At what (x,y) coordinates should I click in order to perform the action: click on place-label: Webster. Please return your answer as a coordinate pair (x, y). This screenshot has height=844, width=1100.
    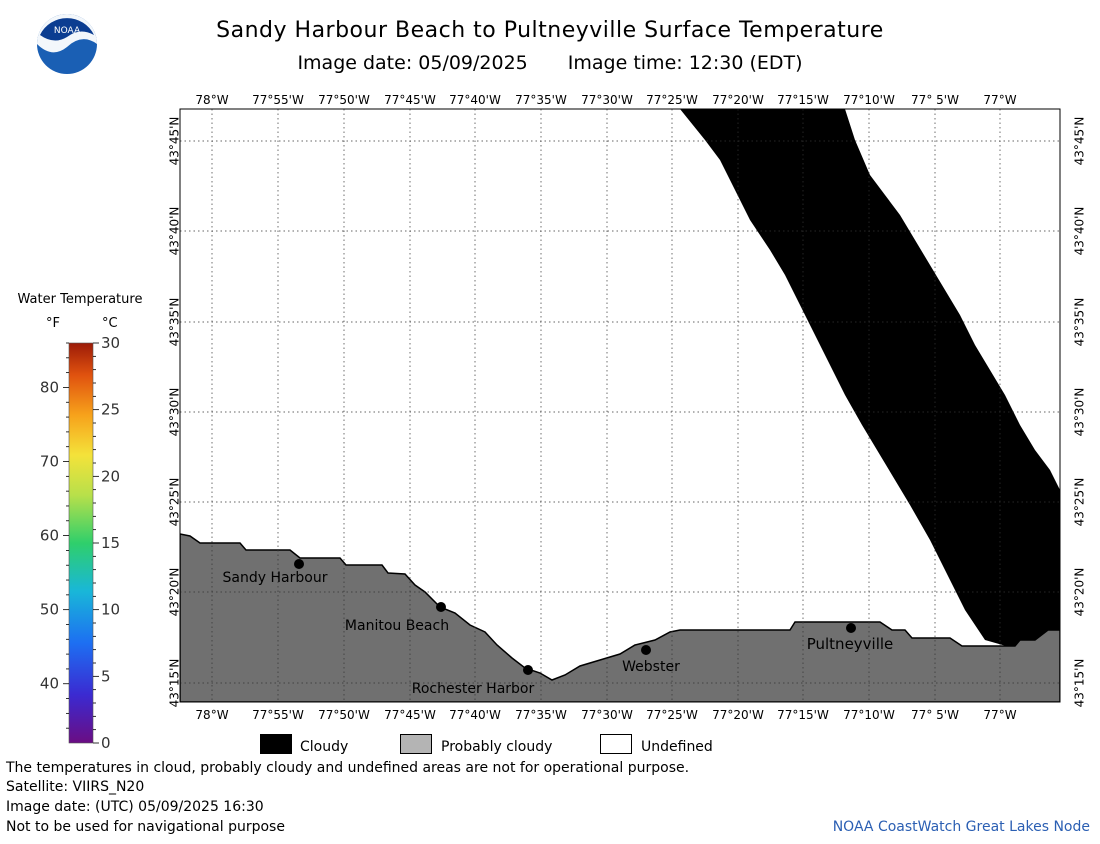
    Looking at the image, I should click on (651, 667).